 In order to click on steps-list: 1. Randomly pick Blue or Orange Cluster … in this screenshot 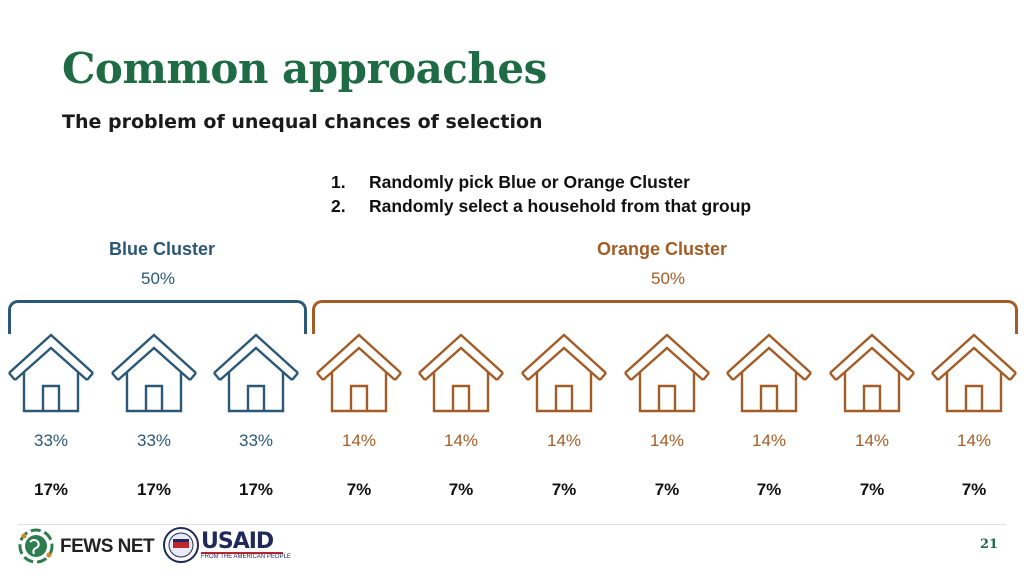, I will do `click(541, 194)`.